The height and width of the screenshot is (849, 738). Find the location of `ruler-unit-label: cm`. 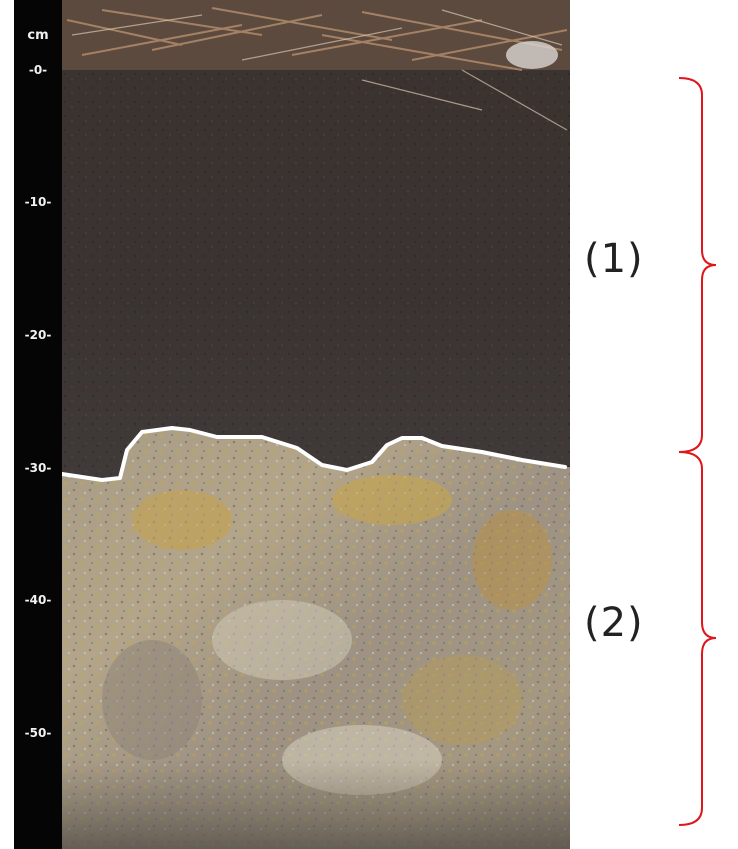

ruler-unit-label: cm is located at coordinates (38, 35).